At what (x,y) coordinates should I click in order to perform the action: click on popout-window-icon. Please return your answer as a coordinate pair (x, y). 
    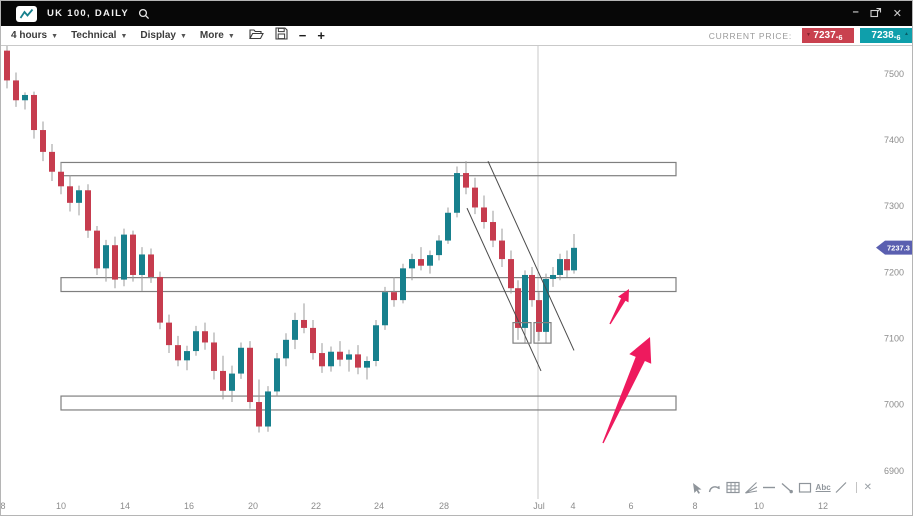
    Looking at the image, I should click on (876, 14).